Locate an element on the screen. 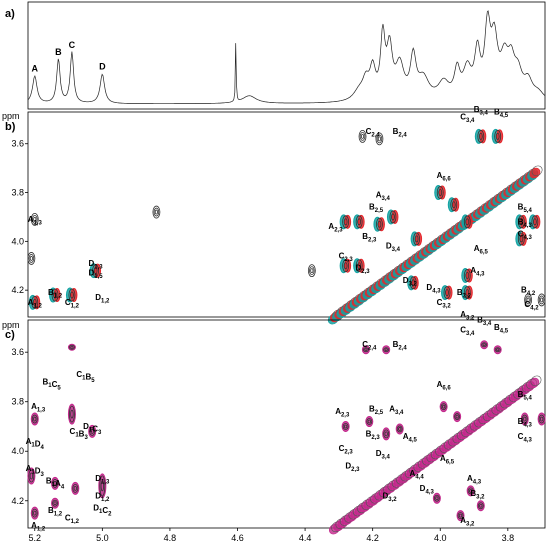 This screenshot has width=550, height=547. crosspeak-label: B1C5 is located at coordinates (52, 384).